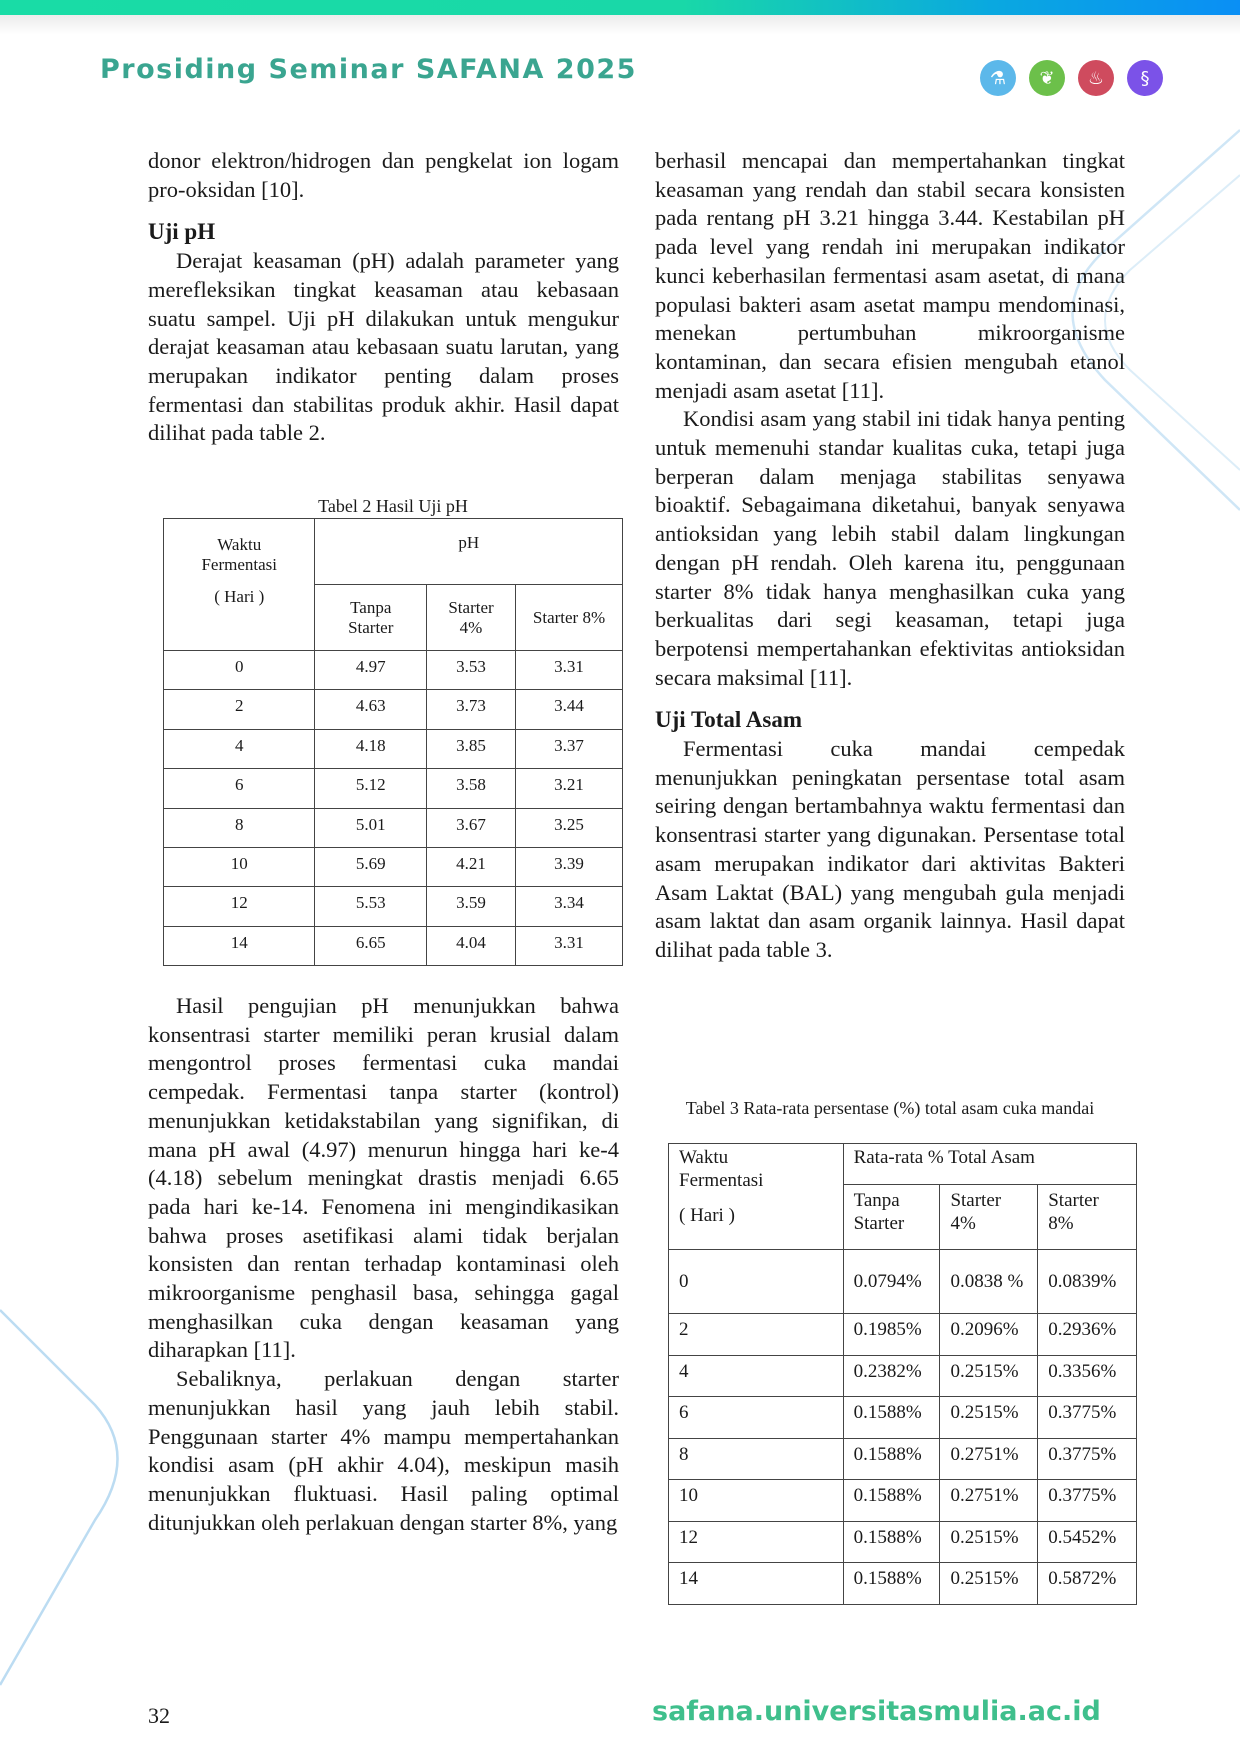 The width and height of the screenshot is (1240, 1754). I want to click on table-cell: 0, so click(756, 1281).